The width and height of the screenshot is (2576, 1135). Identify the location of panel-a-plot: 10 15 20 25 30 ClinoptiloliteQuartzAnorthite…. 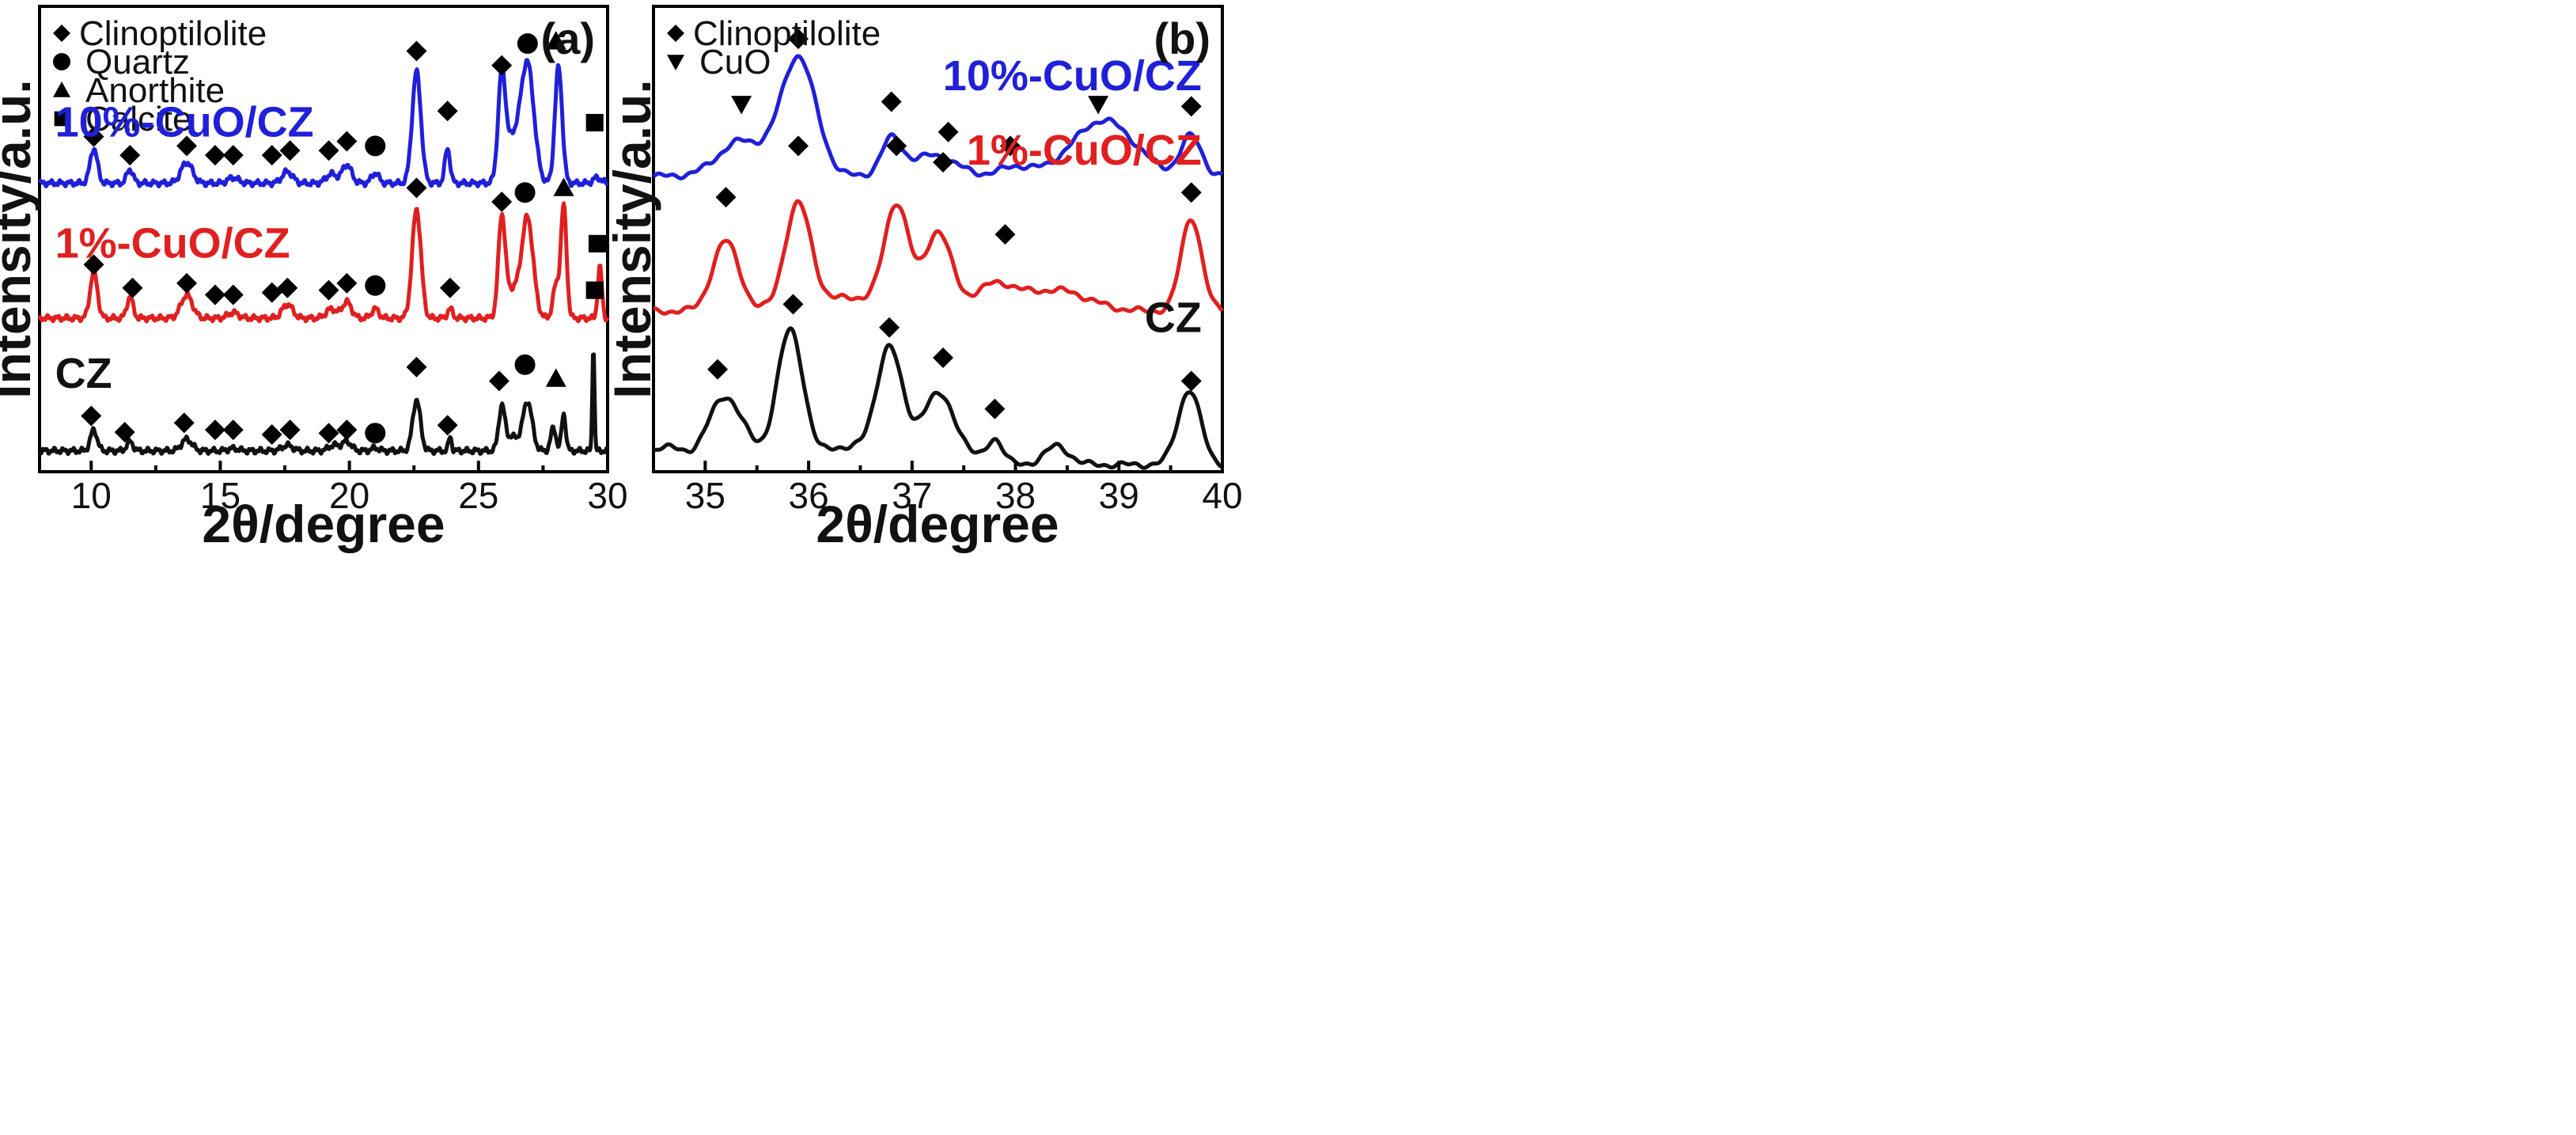
(314, 279).